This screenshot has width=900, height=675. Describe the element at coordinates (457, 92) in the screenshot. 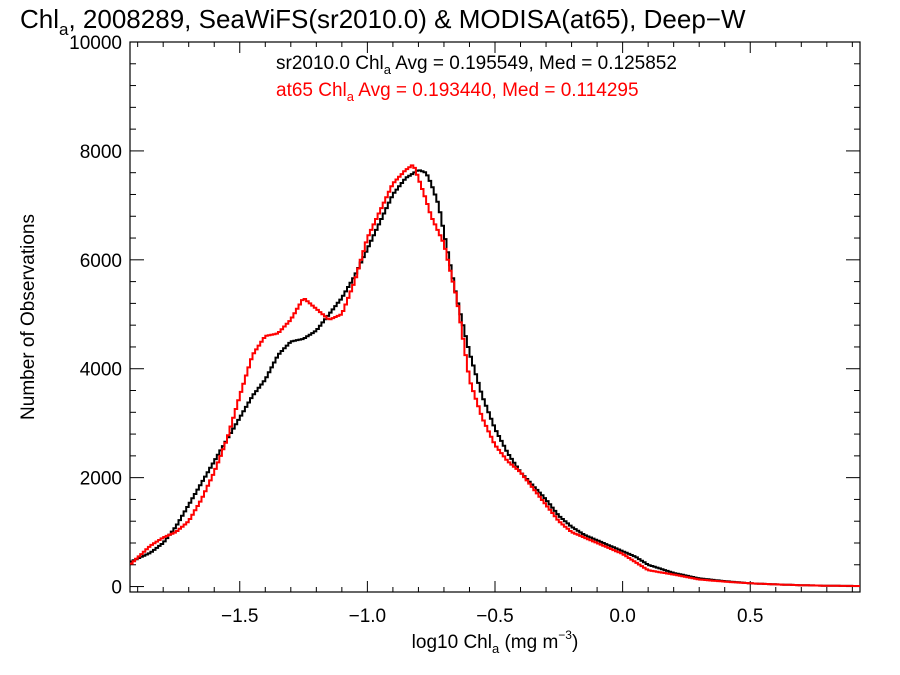

I see `annotation-at65: at65 Chla Avg = 0.193440, Med = 0.114295` at that location.